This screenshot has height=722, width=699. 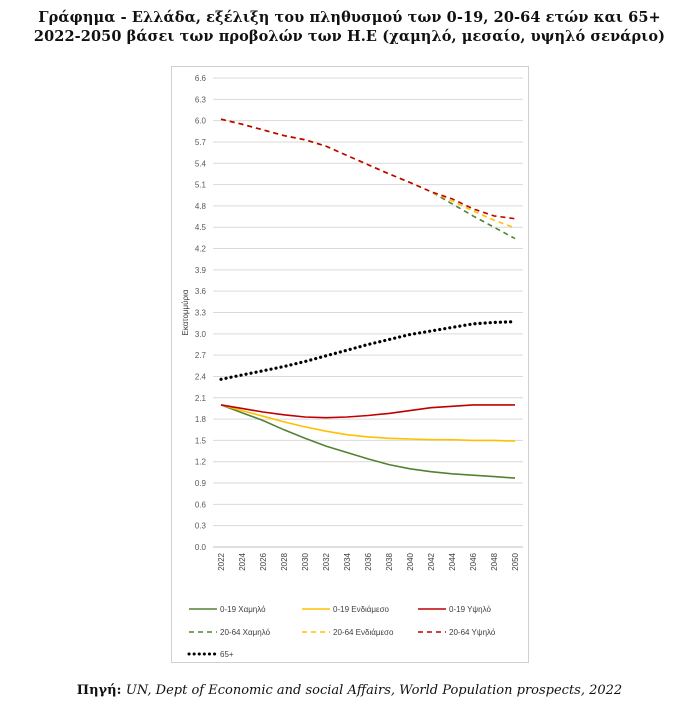 What do you see at coordinates (201, 504) in the screenshot?
I see `y-tick-label: 0.6` at bounding box center [201, 504].